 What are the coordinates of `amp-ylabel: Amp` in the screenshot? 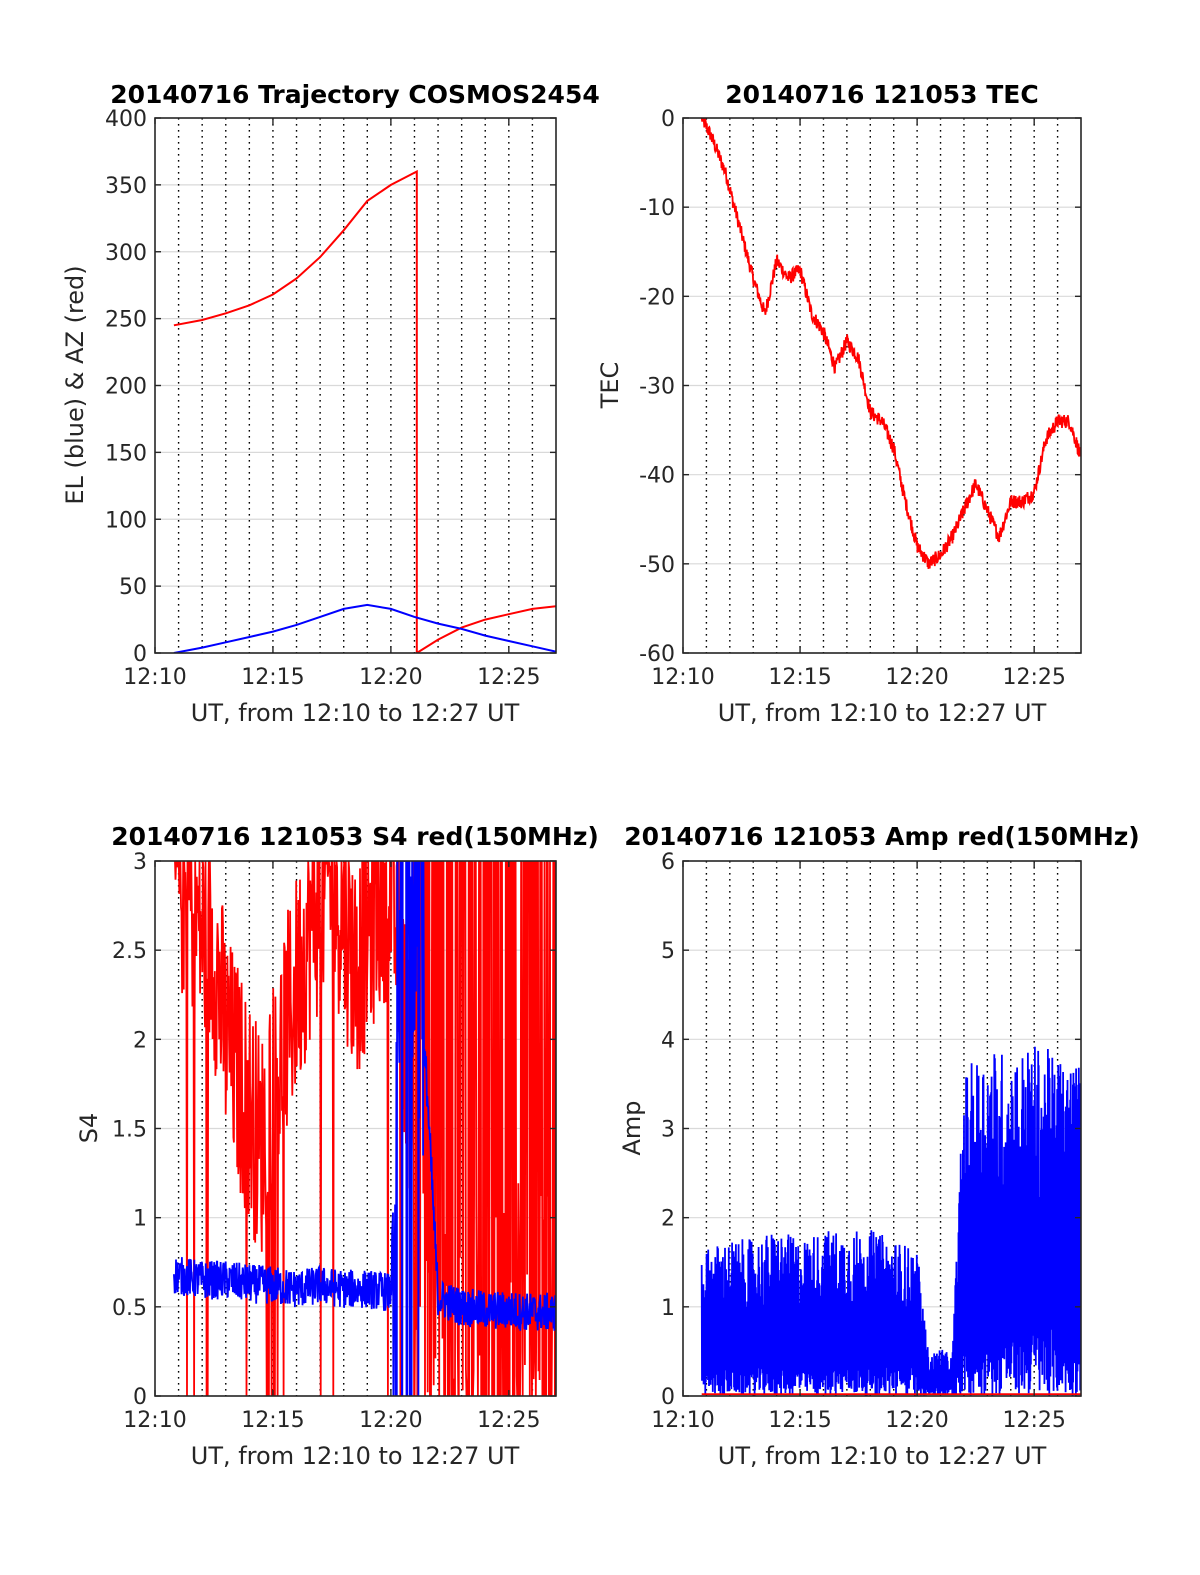 It's located at (632, 1127).